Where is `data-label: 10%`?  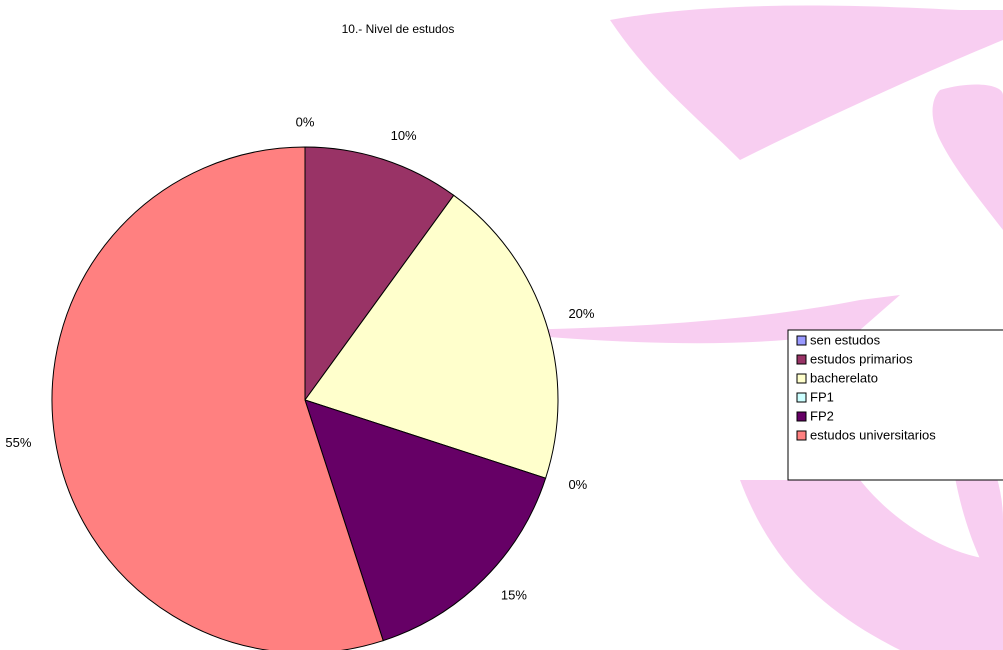 data-label: 10% is located at coordinates (404, 135).